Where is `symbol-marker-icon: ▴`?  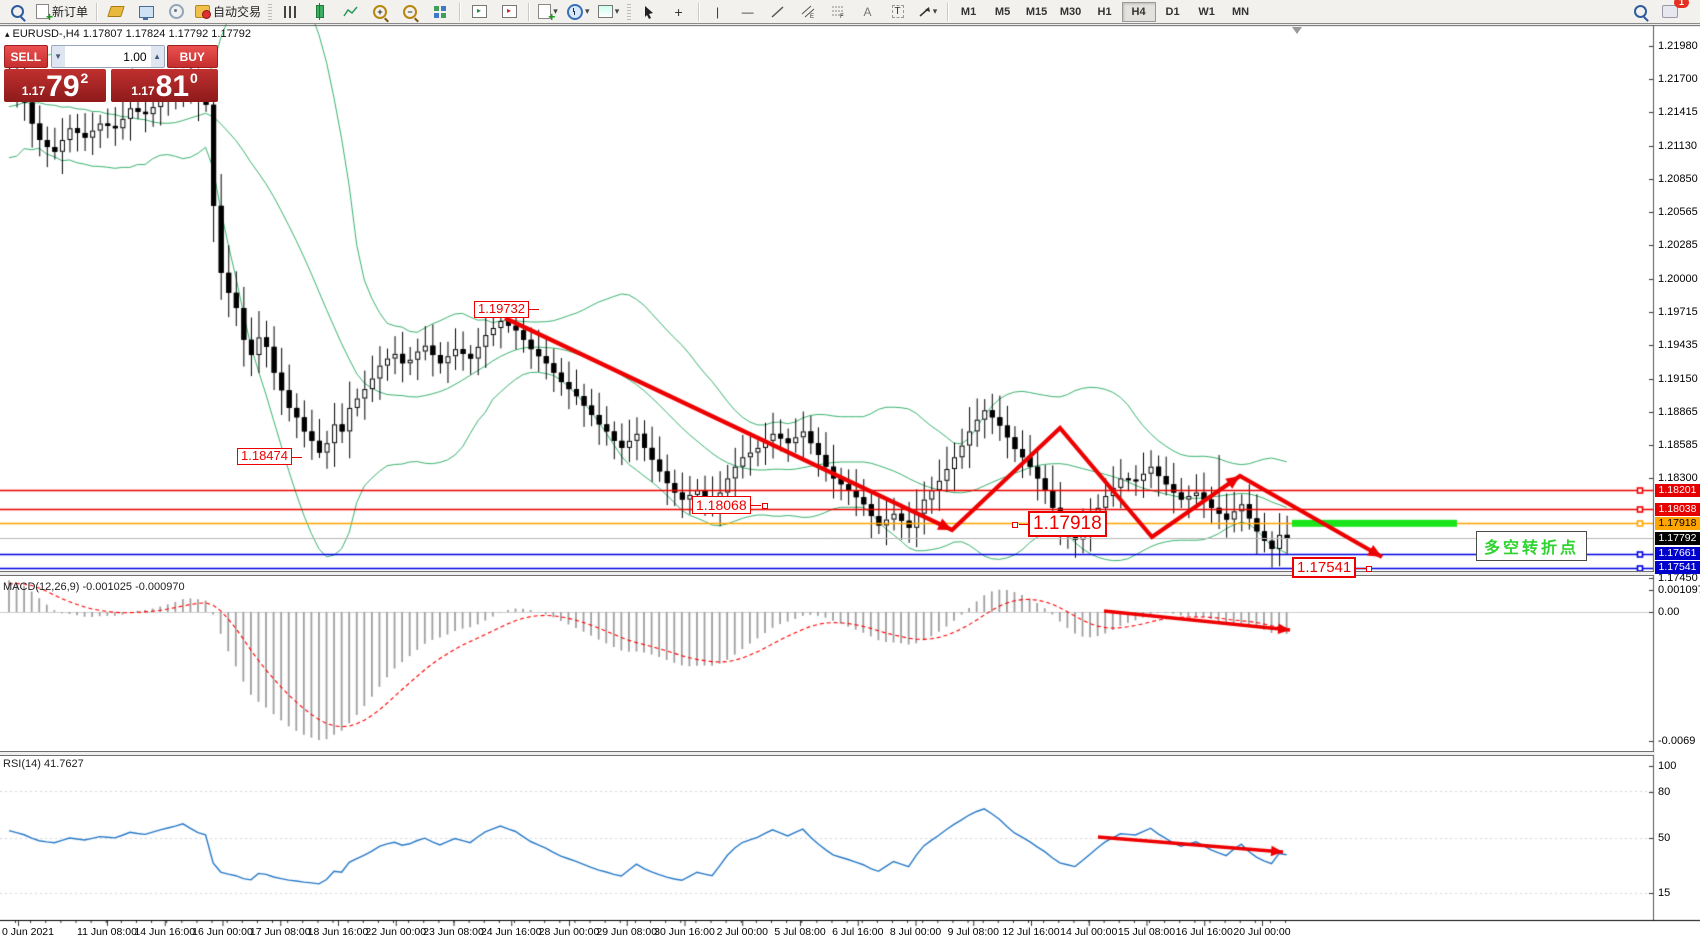
symbol-marker-icon: ▴ is located at coordinates (7, 34).